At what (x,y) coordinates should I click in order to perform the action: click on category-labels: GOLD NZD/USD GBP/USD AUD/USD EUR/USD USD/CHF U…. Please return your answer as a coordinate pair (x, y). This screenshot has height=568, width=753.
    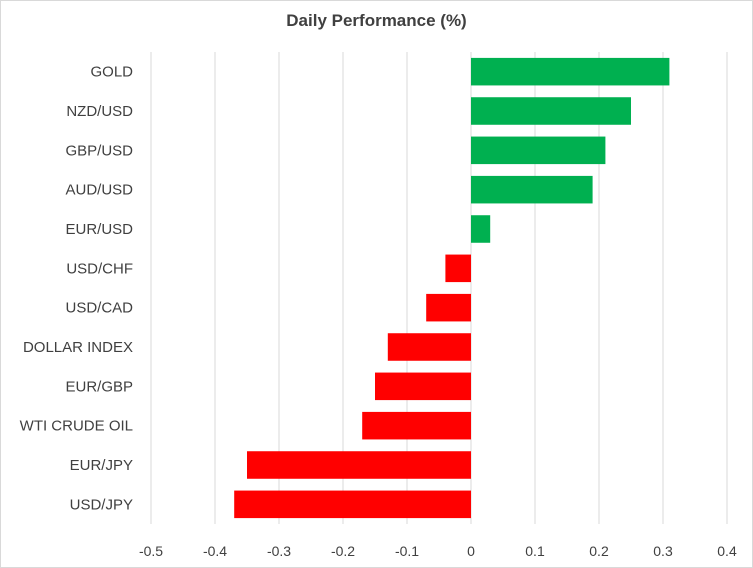
    Looking at the image, I should click on (77, 289).